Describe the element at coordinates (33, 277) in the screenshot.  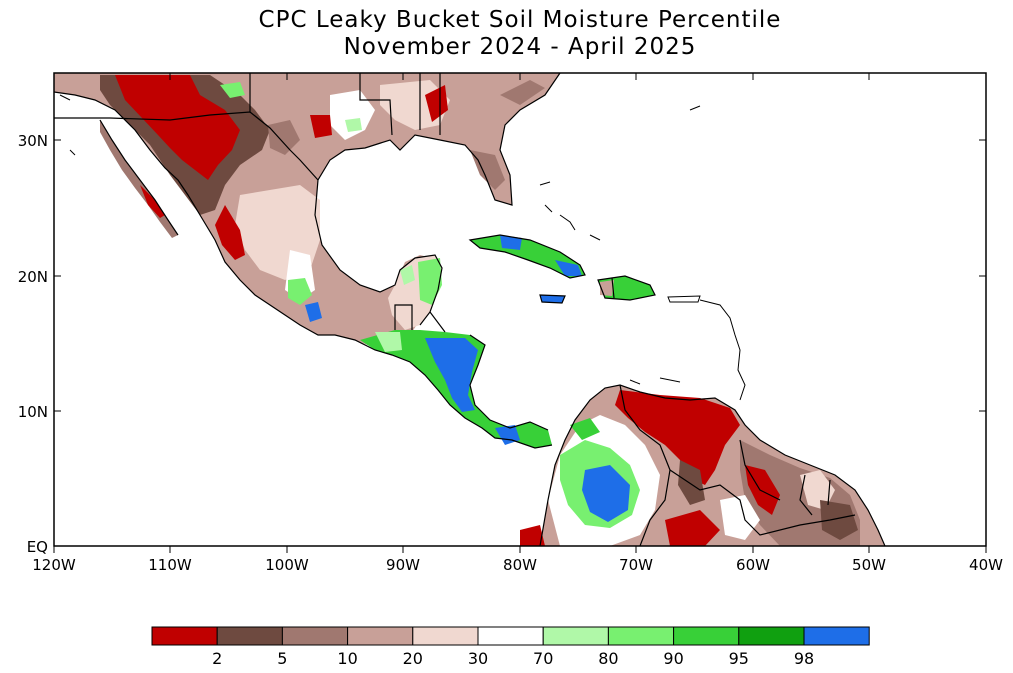
I see `y-tick-20n: 20N` at that location.